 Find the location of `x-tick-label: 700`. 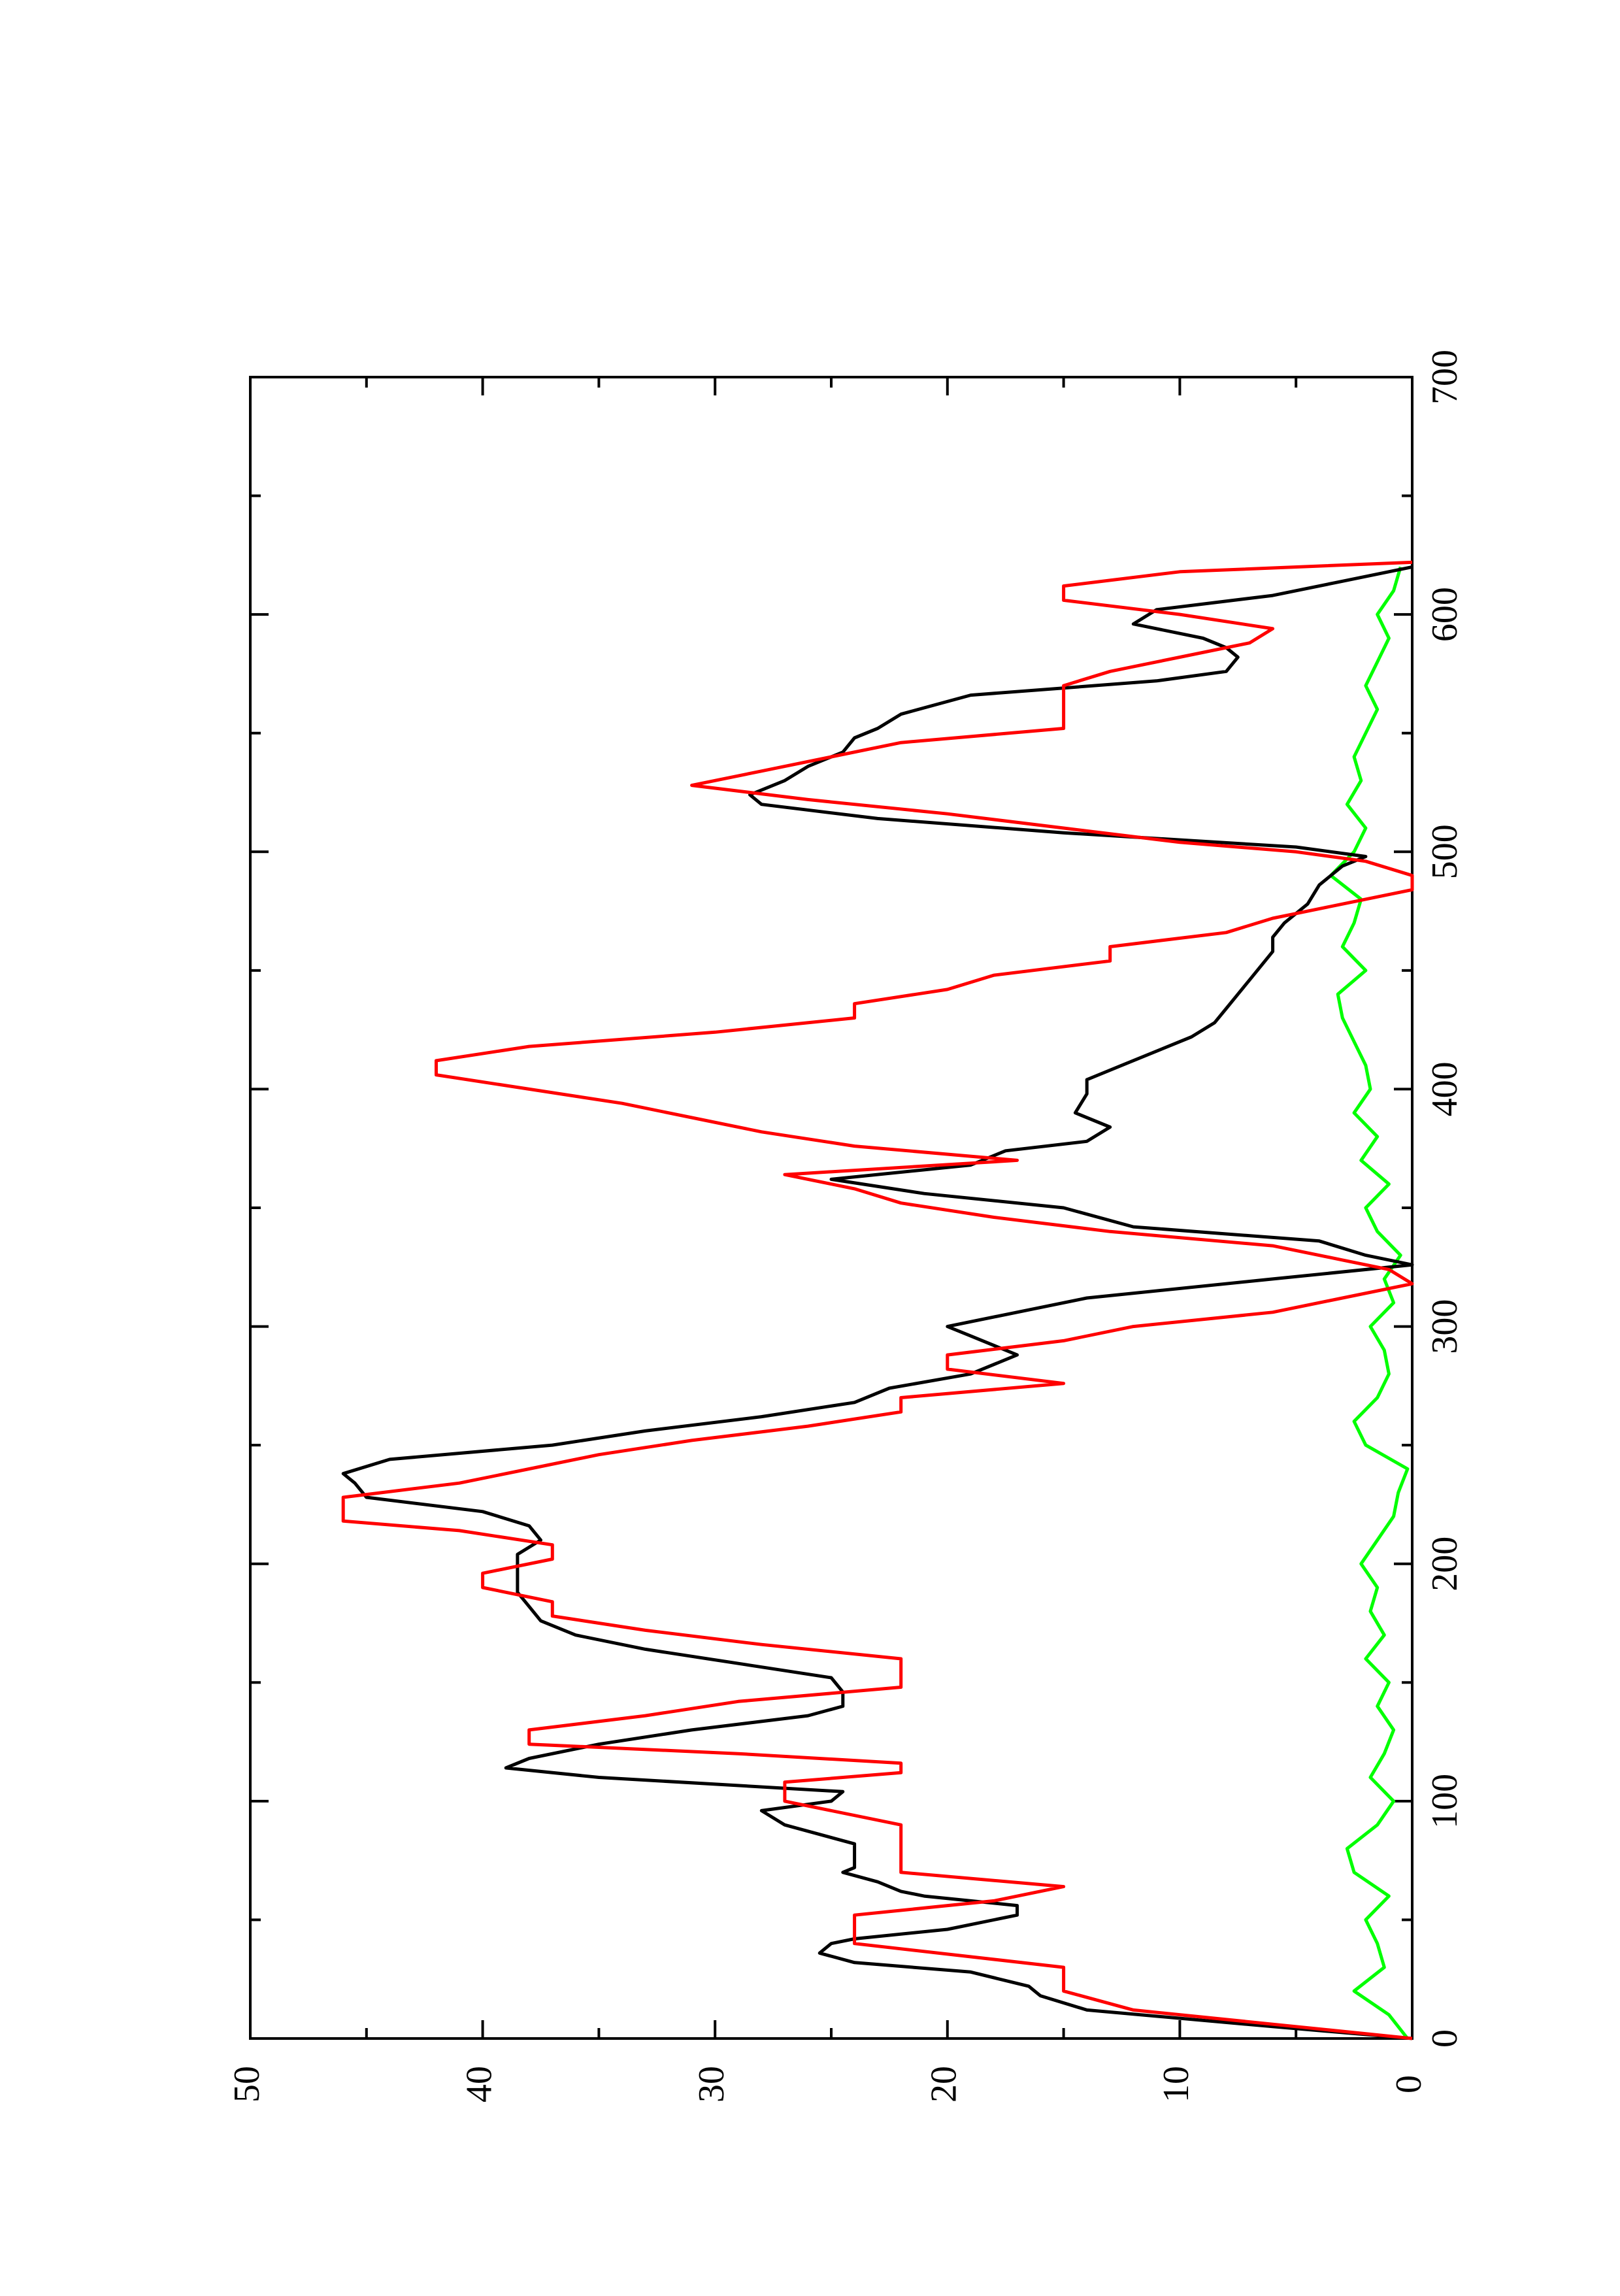

x-tick-label: 700 is located at coordinates (1445, 377).